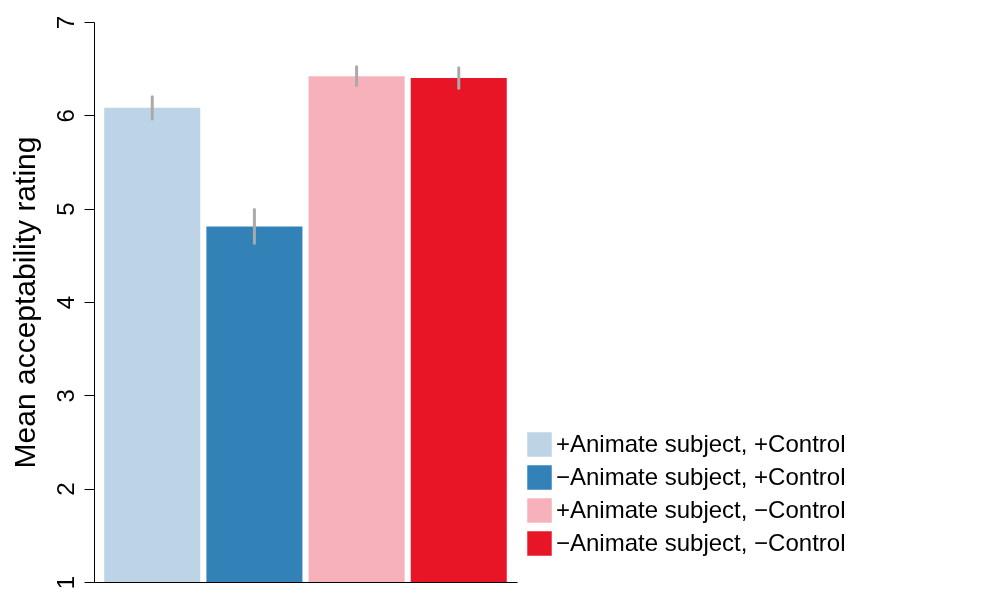 The image size is (1006, 604). Describe the element at coordinates (65, 489) in the screenshot. I see `y-tick-label: 2` at that location.